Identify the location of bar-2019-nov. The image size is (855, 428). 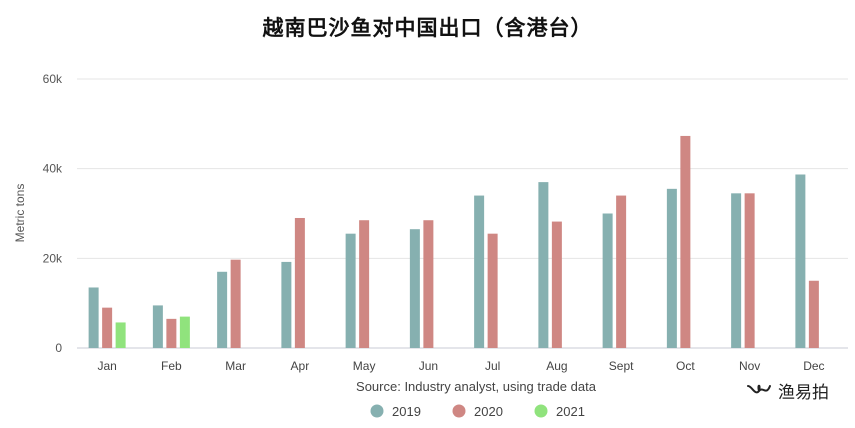
(736, 270).